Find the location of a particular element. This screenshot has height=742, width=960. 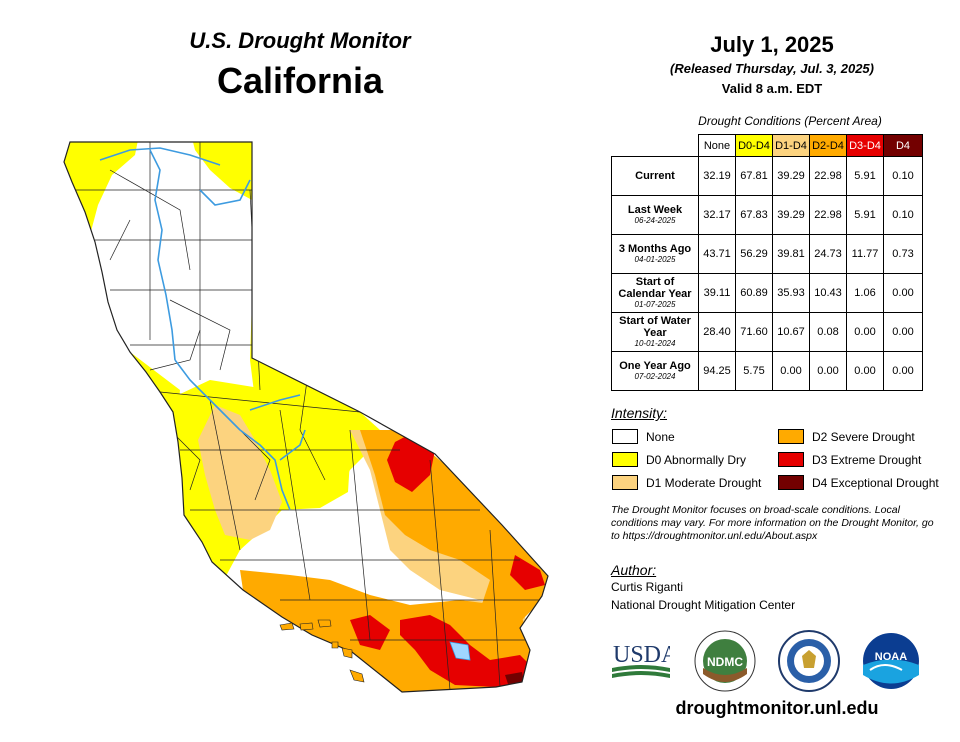

svg-text: NOAA is located at coordinates (891, 657).